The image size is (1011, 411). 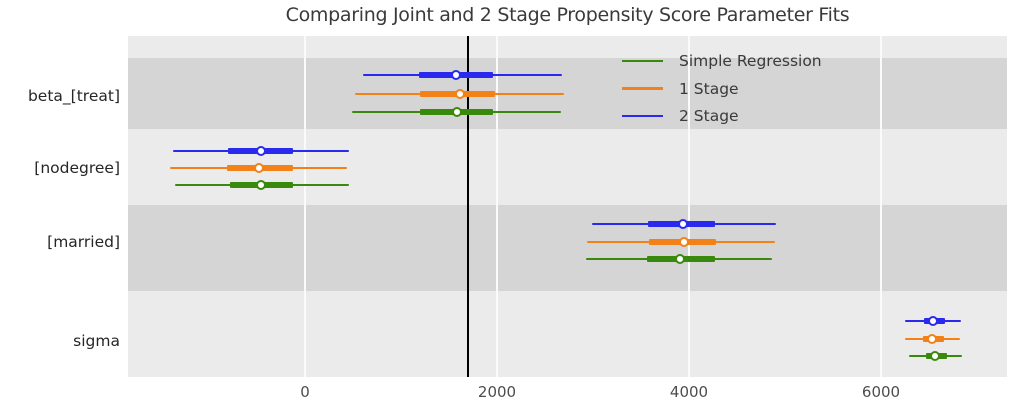 I want to click on y-axis-labels: beta_[treat] [nodegree] [married] sigma, so click(x=60, y=205).